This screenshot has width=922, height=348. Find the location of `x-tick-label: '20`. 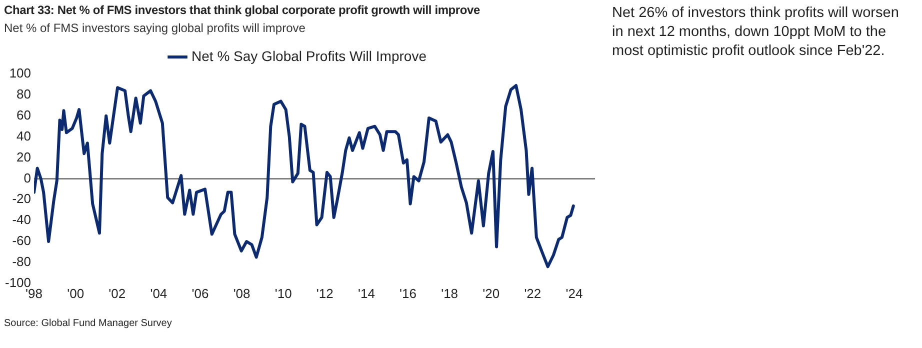

x-tick-label: '20 is located at coordinates (491, 293).